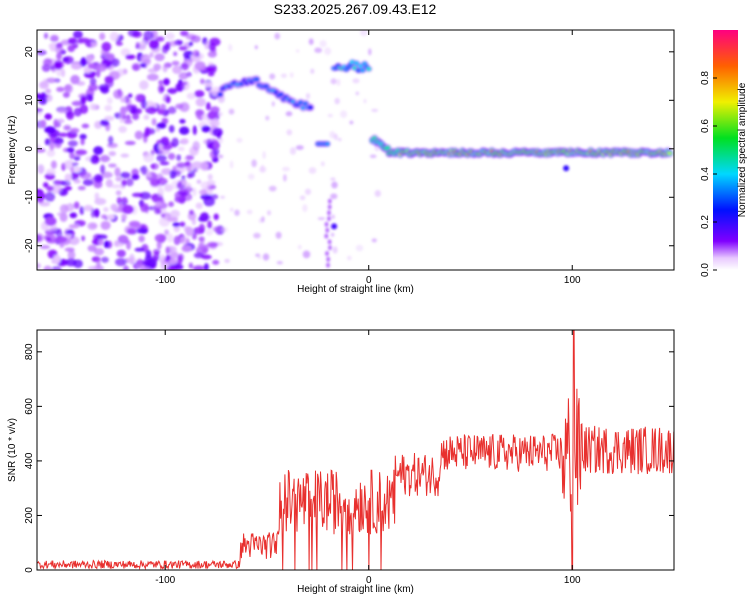 The image size is (750, 600). Describe the element at coordinates (705, 270) in the screenshot. I see `colorbar-tick-label: 0.0` at that location.